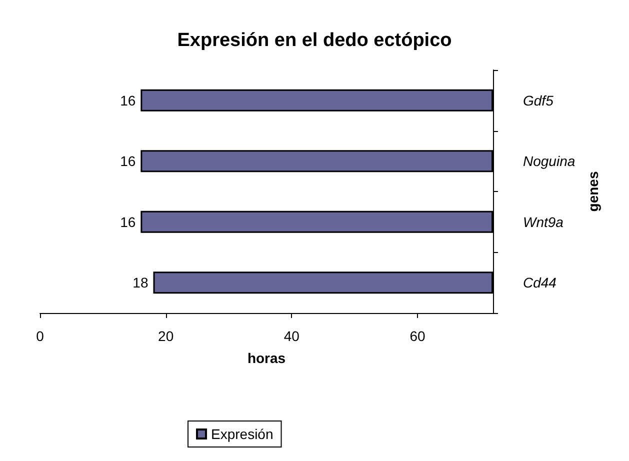  Describe the element at coordinates (166, 336) in the screenshot. I see `x-tick-label: 20` at that location.